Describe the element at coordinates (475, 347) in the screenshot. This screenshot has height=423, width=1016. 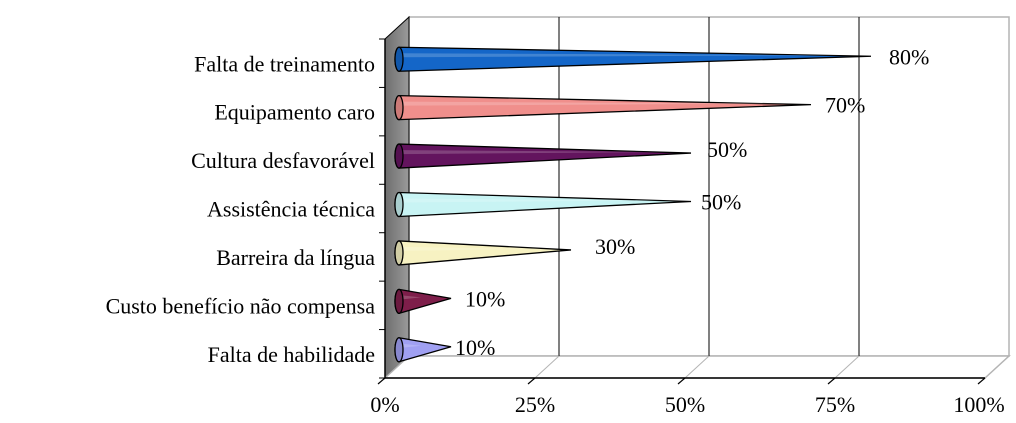
I see `data-label-falta-de-habilidade: 10%` at that location.